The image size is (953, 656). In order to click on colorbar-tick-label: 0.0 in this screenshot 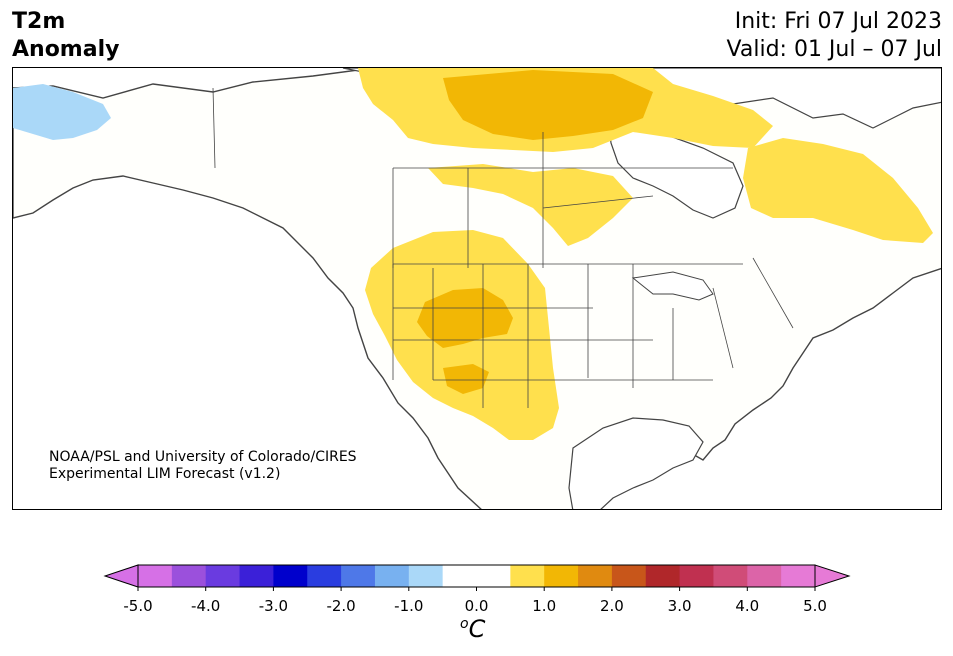, I will do `click(477, 606)`.